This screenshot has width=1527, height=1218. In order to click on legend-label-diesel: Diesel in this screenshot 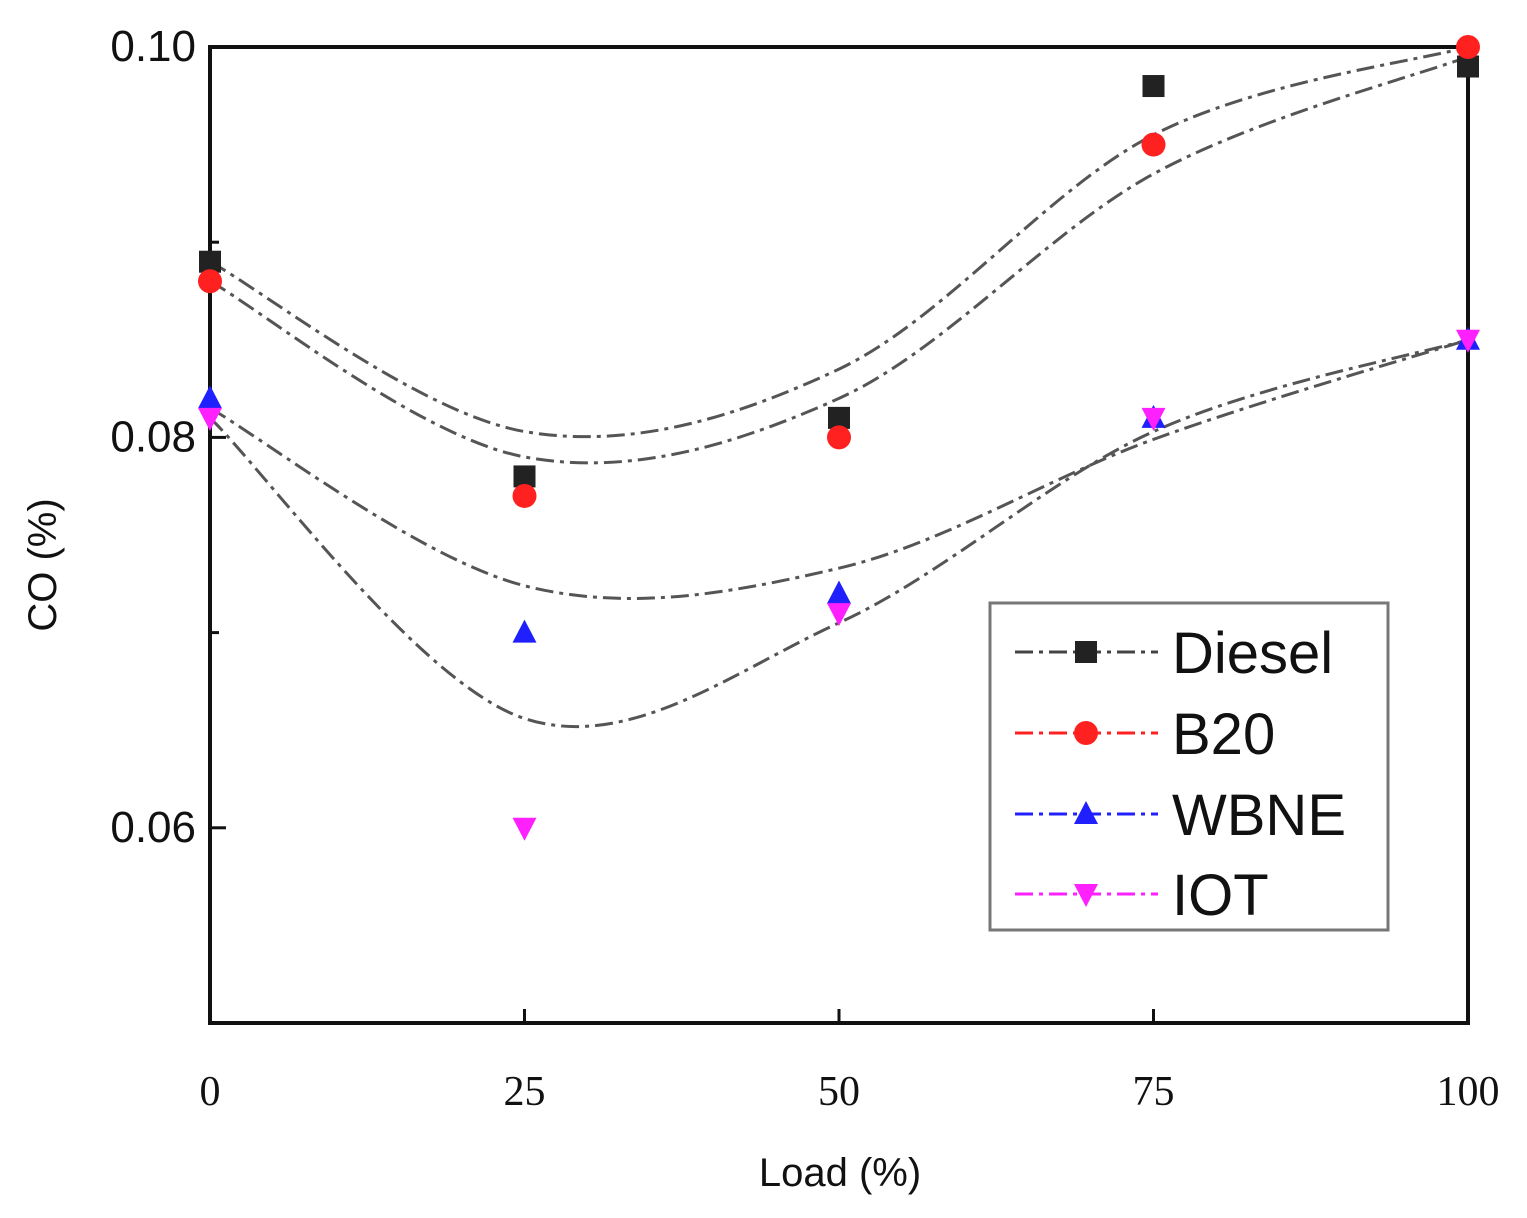, I will do `click(1252, 653)`.